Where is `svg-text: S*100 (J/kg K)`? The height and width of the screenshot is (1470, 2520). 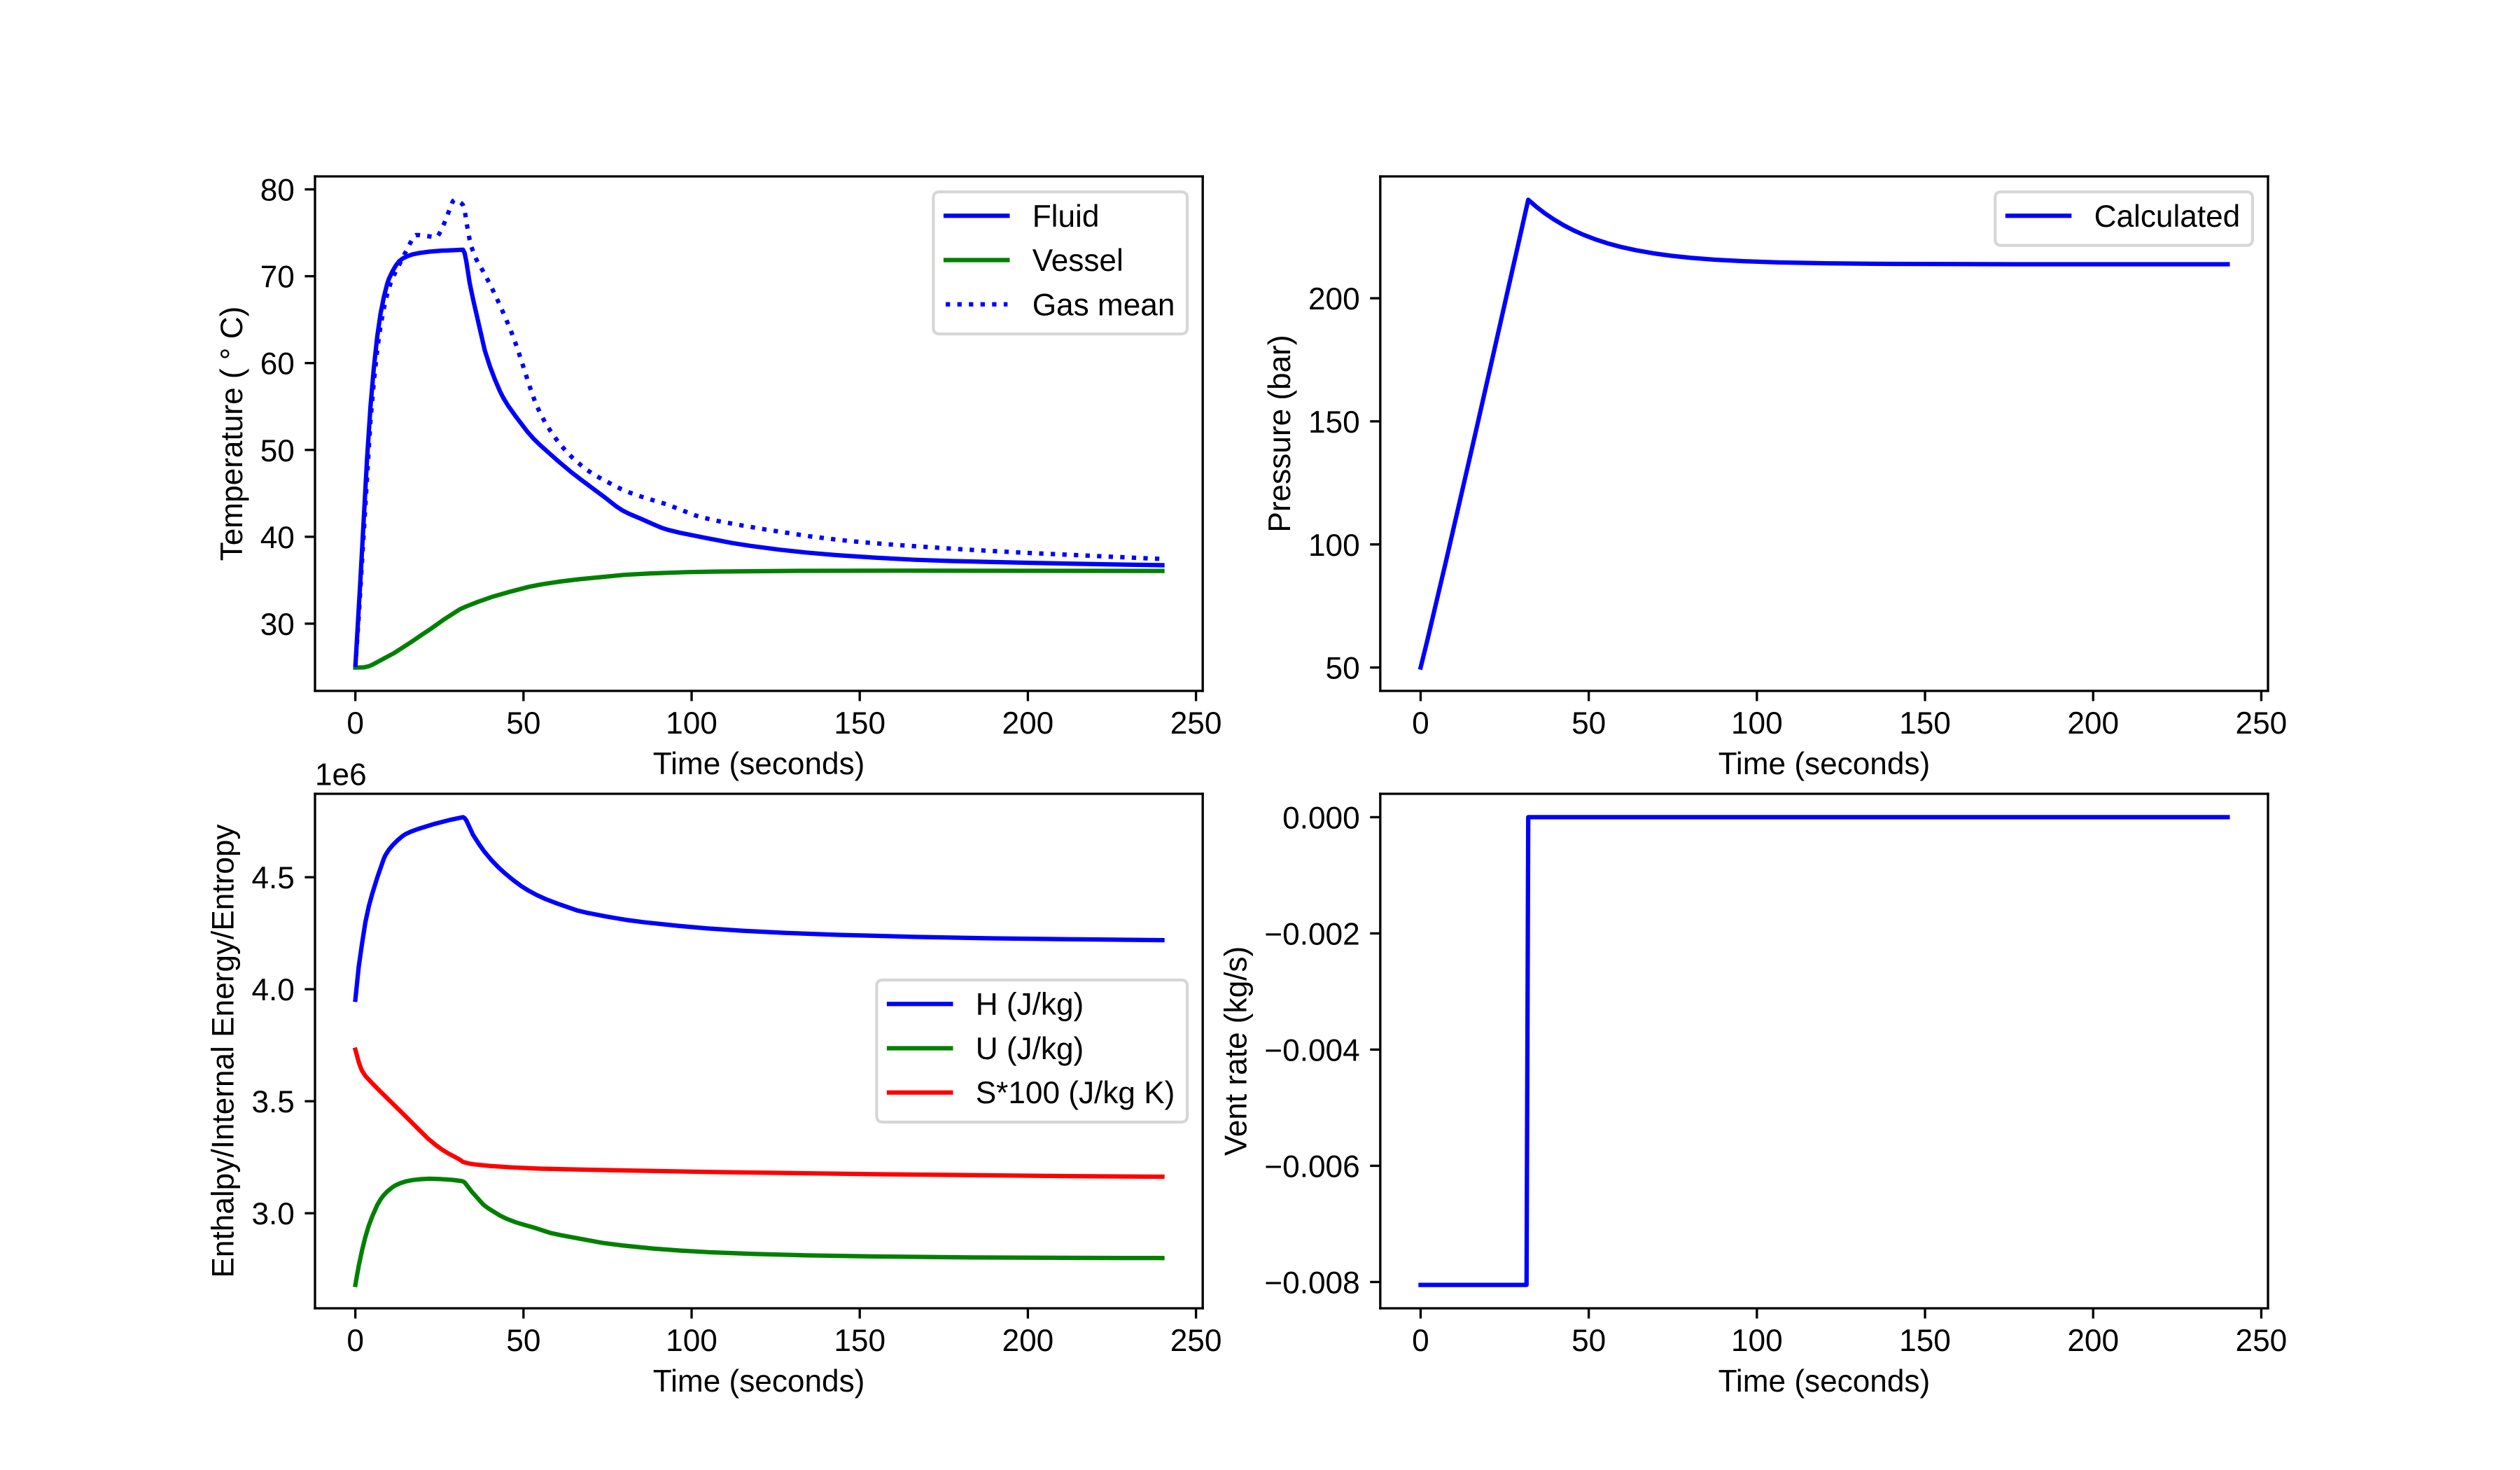 svg-text: S*100 (J/kg K) is located at coordinates (1075, 1093).